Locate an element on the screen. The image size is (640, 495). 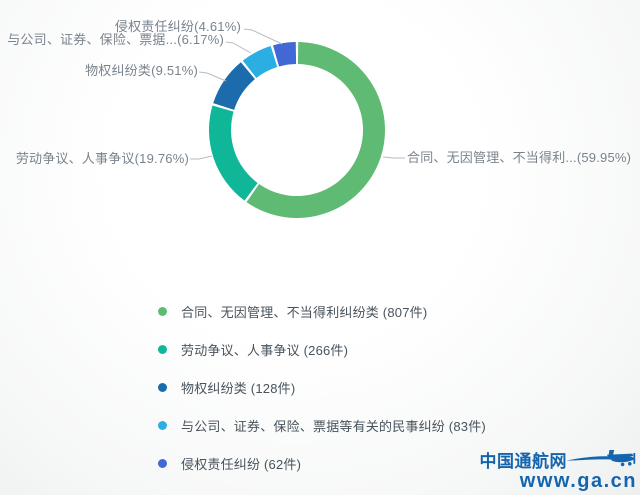
legend-label: 侵权责任纠纷 (62件) is located at coordinates (241, 464).